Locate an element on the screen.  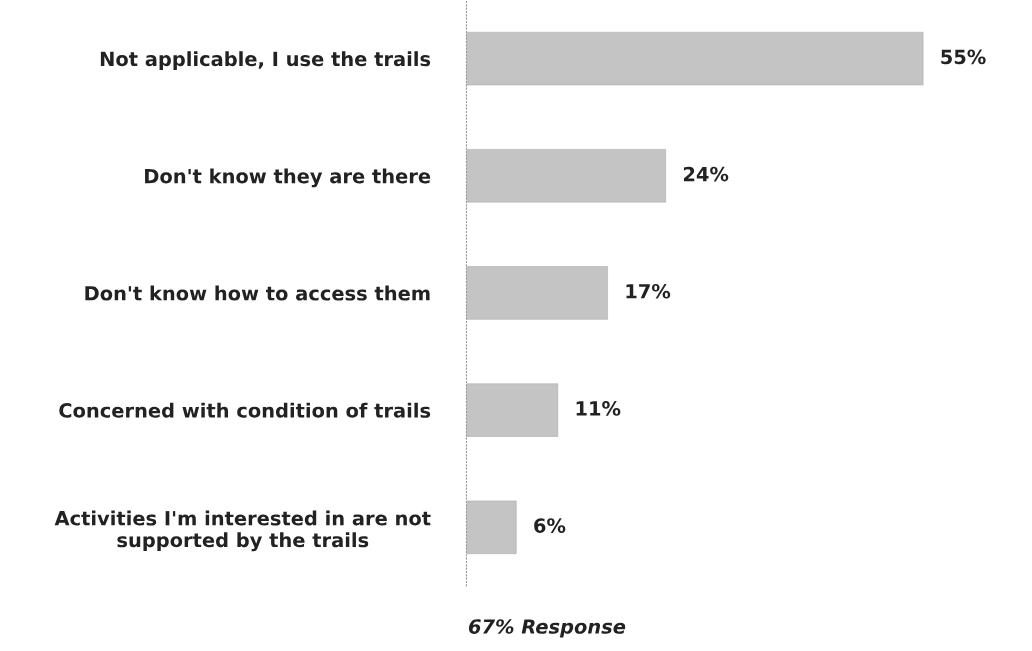
y-tick-label: Concerned with condition of trails is located at coordinates (245, 410).